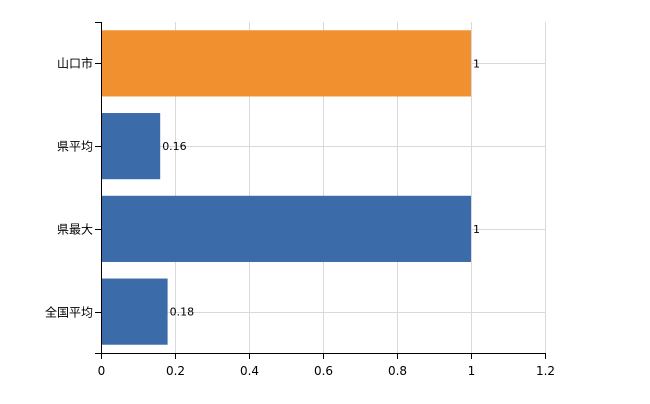  What do you see at coordinates (249, 371) in the screenshot?
I see `x-tick-label: 0.4` at bounding box center [249, 371].